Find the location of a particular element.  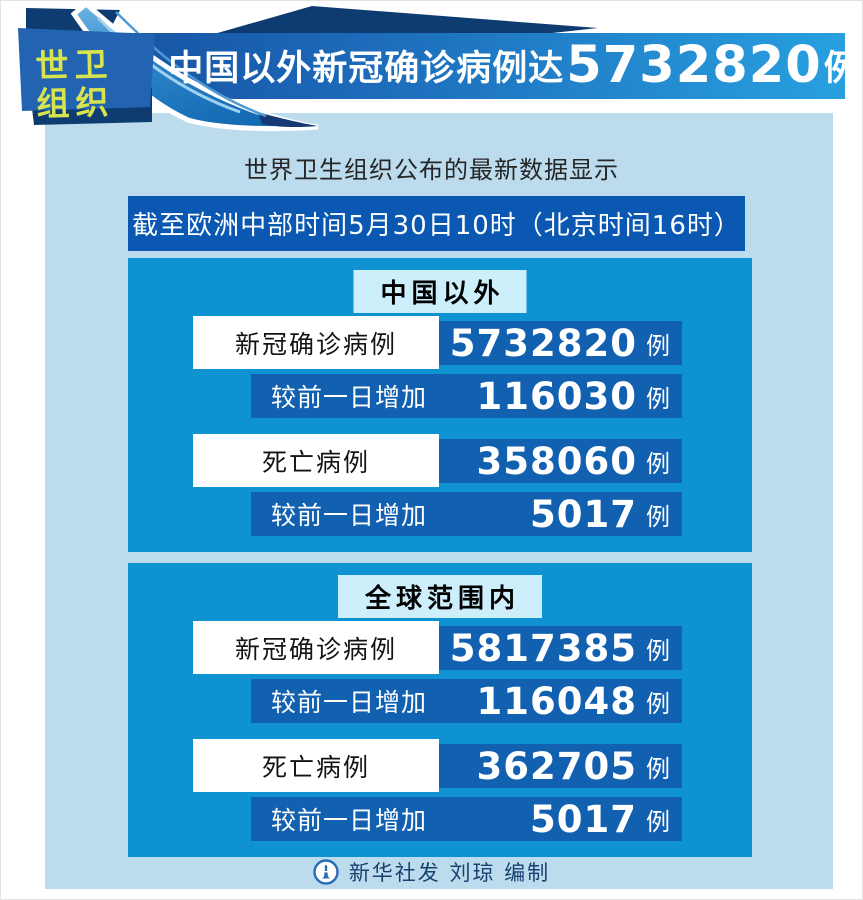

who-badge: 世卫 组织 is located at coordinates (95, 84).